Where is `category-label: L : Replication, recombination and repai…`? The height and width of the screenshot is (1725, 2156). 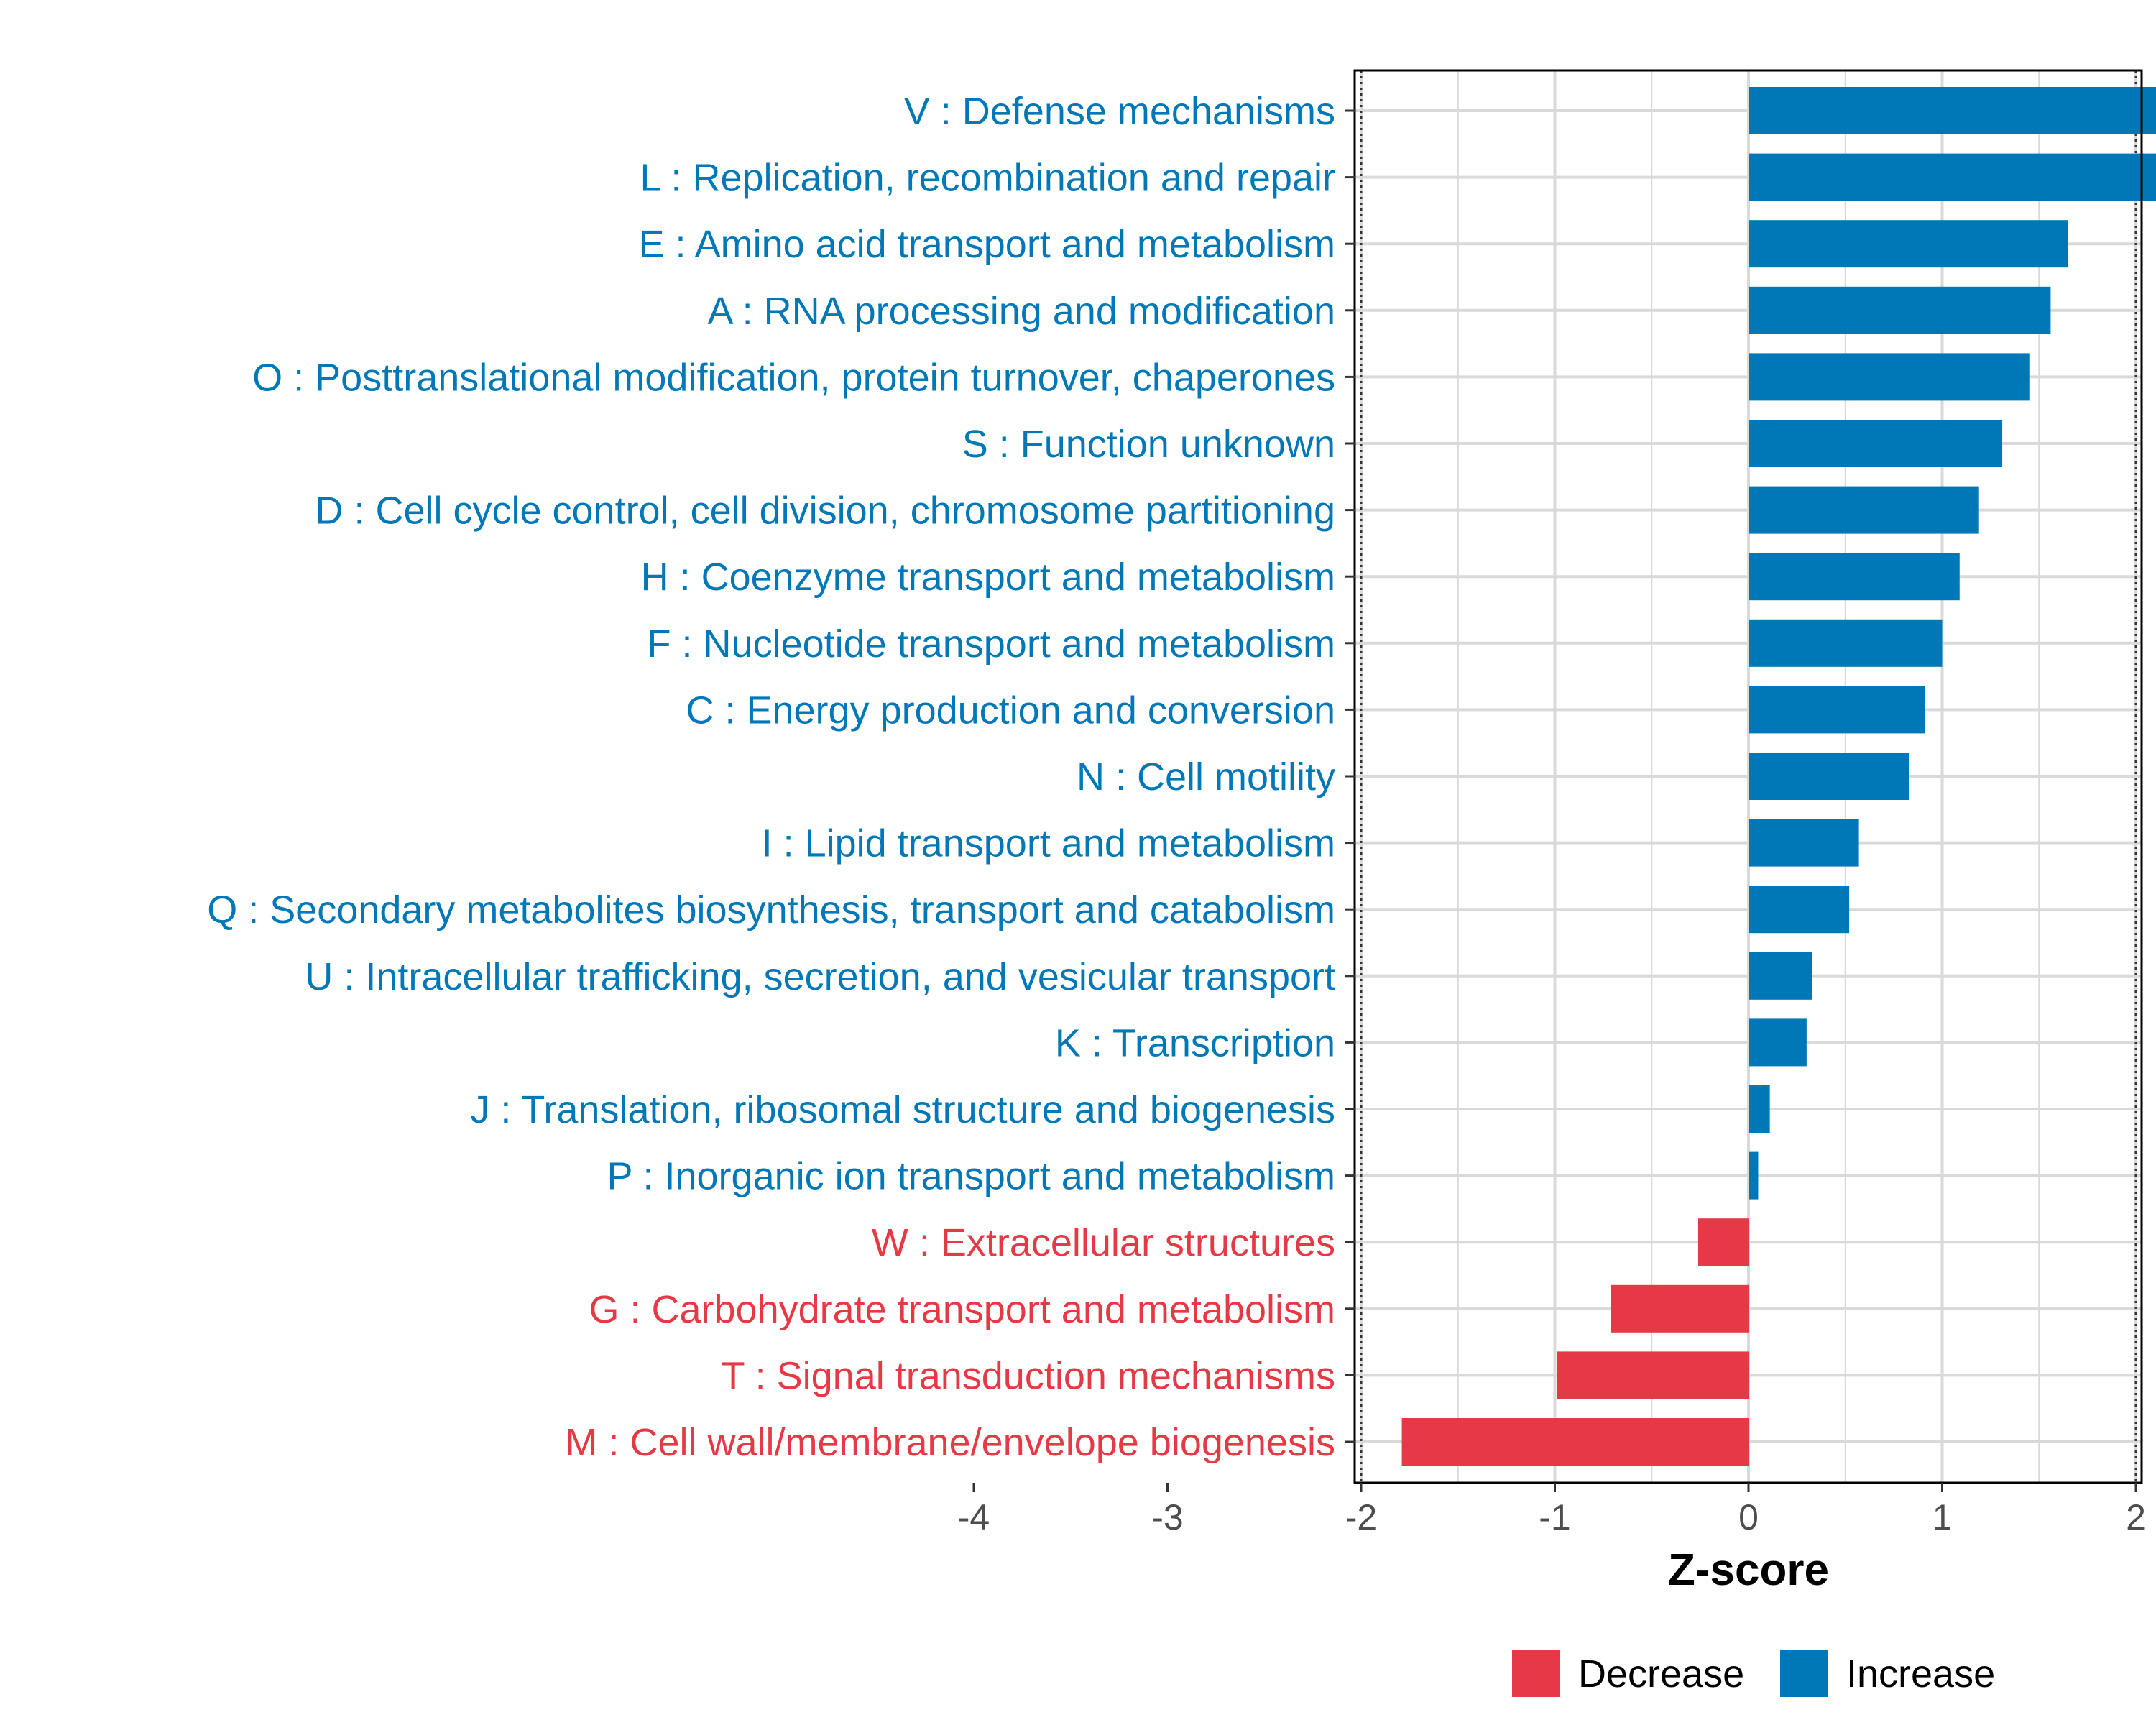 category-label: L : Replication, recombination and repai… is located at coordinates (987, 178).